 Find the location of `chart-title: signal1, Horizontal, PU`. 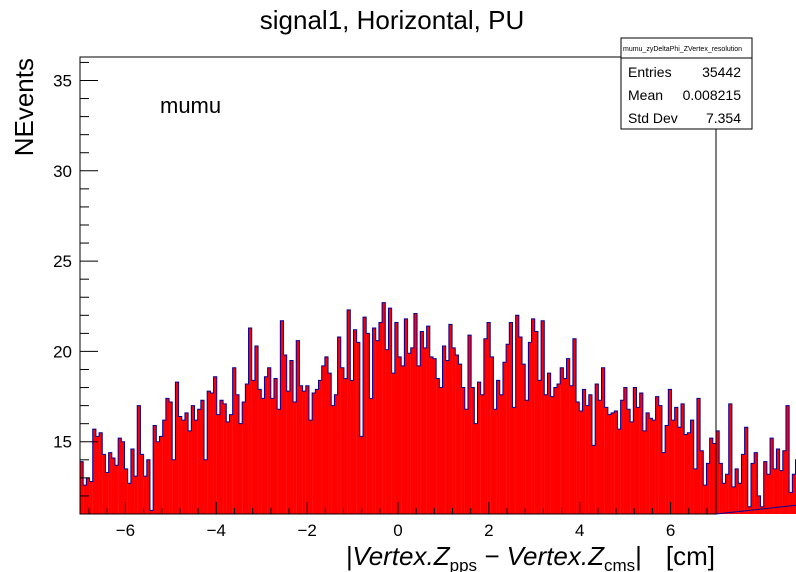

chart-title: signal1, Horizontal, PU is located at coordinates (392, 20).